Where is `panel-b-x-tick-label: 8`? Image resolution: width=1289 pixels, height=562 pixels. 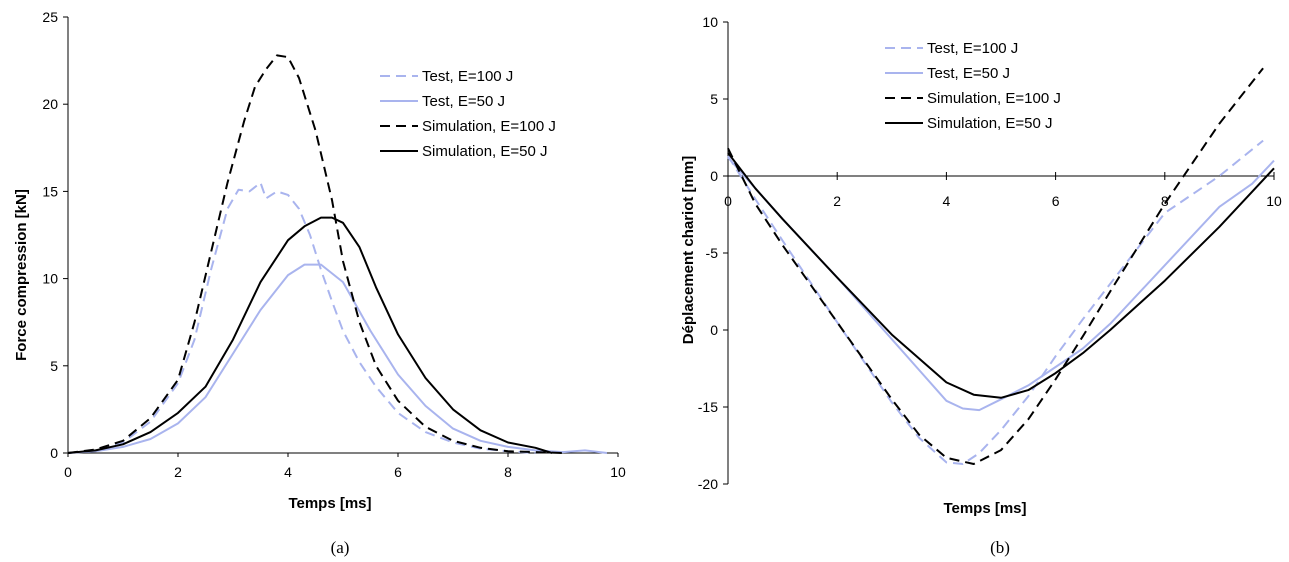 panel-b-x-tick-label: 8 is located at coordinates (1165, 201).